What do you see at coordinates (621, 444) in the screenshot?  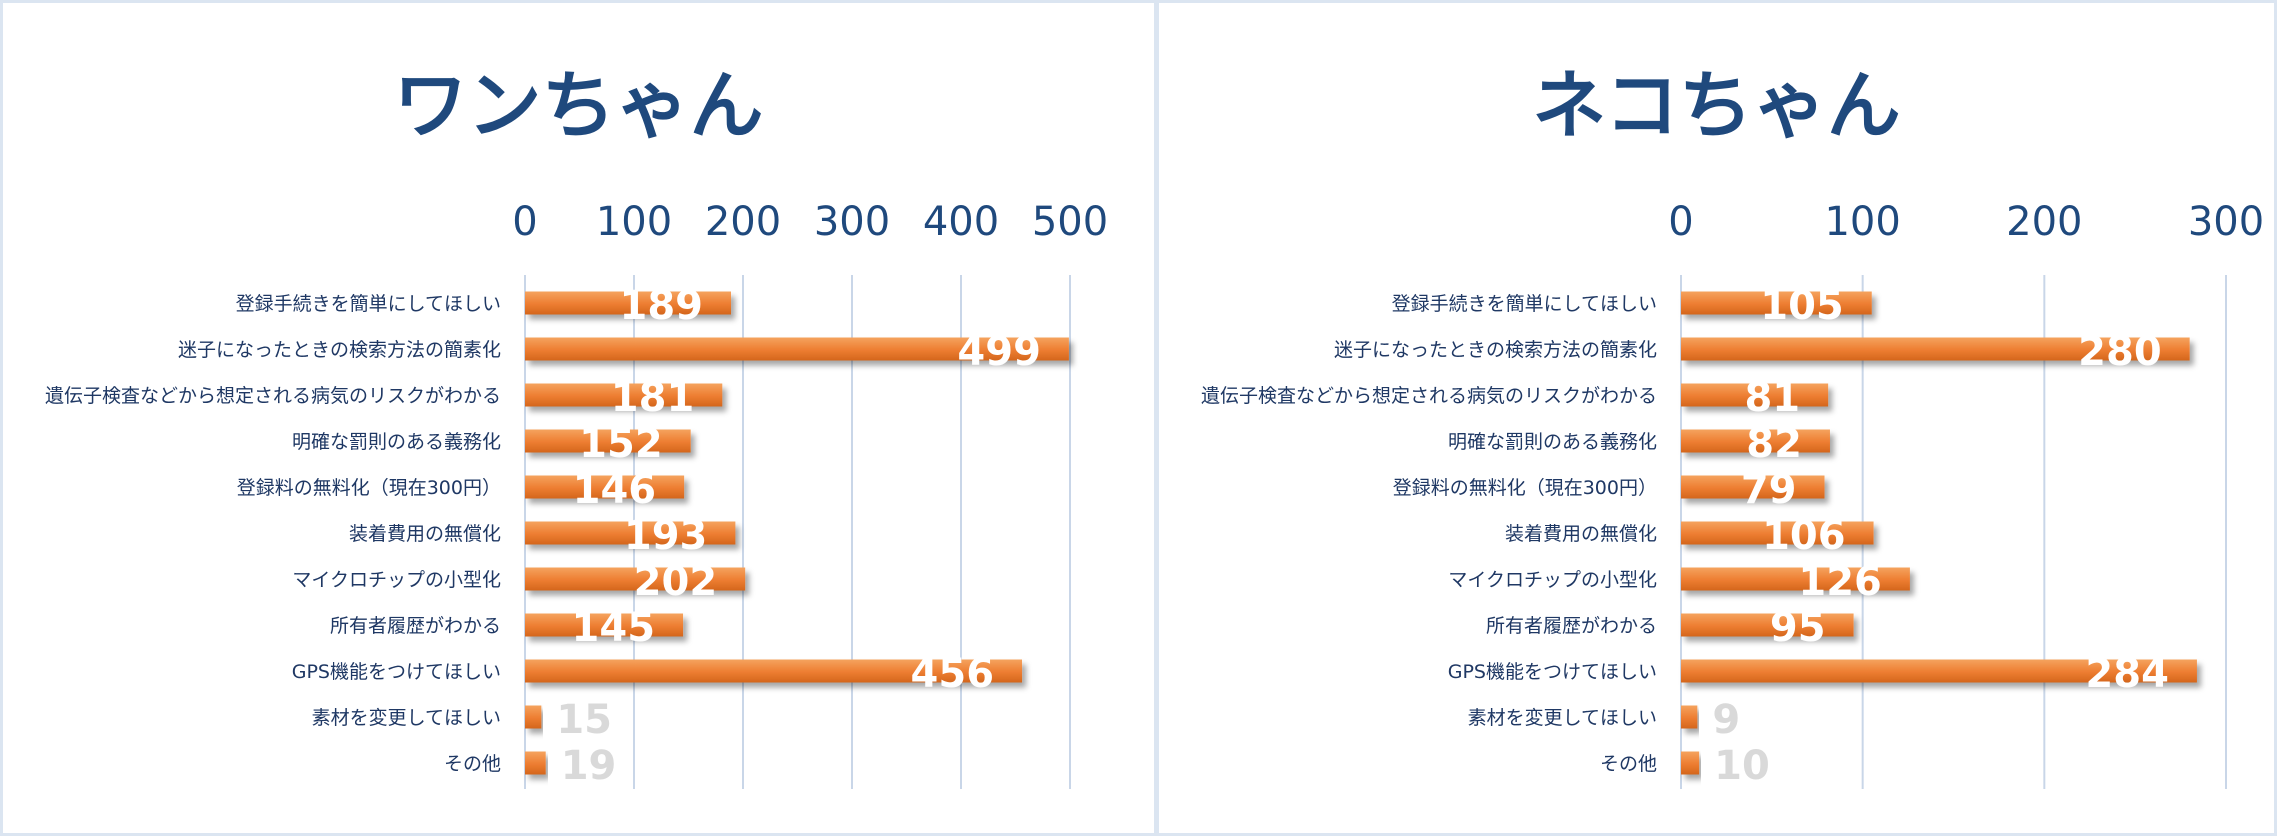 I see `data-label: 152` at bounding box center [621, 444].